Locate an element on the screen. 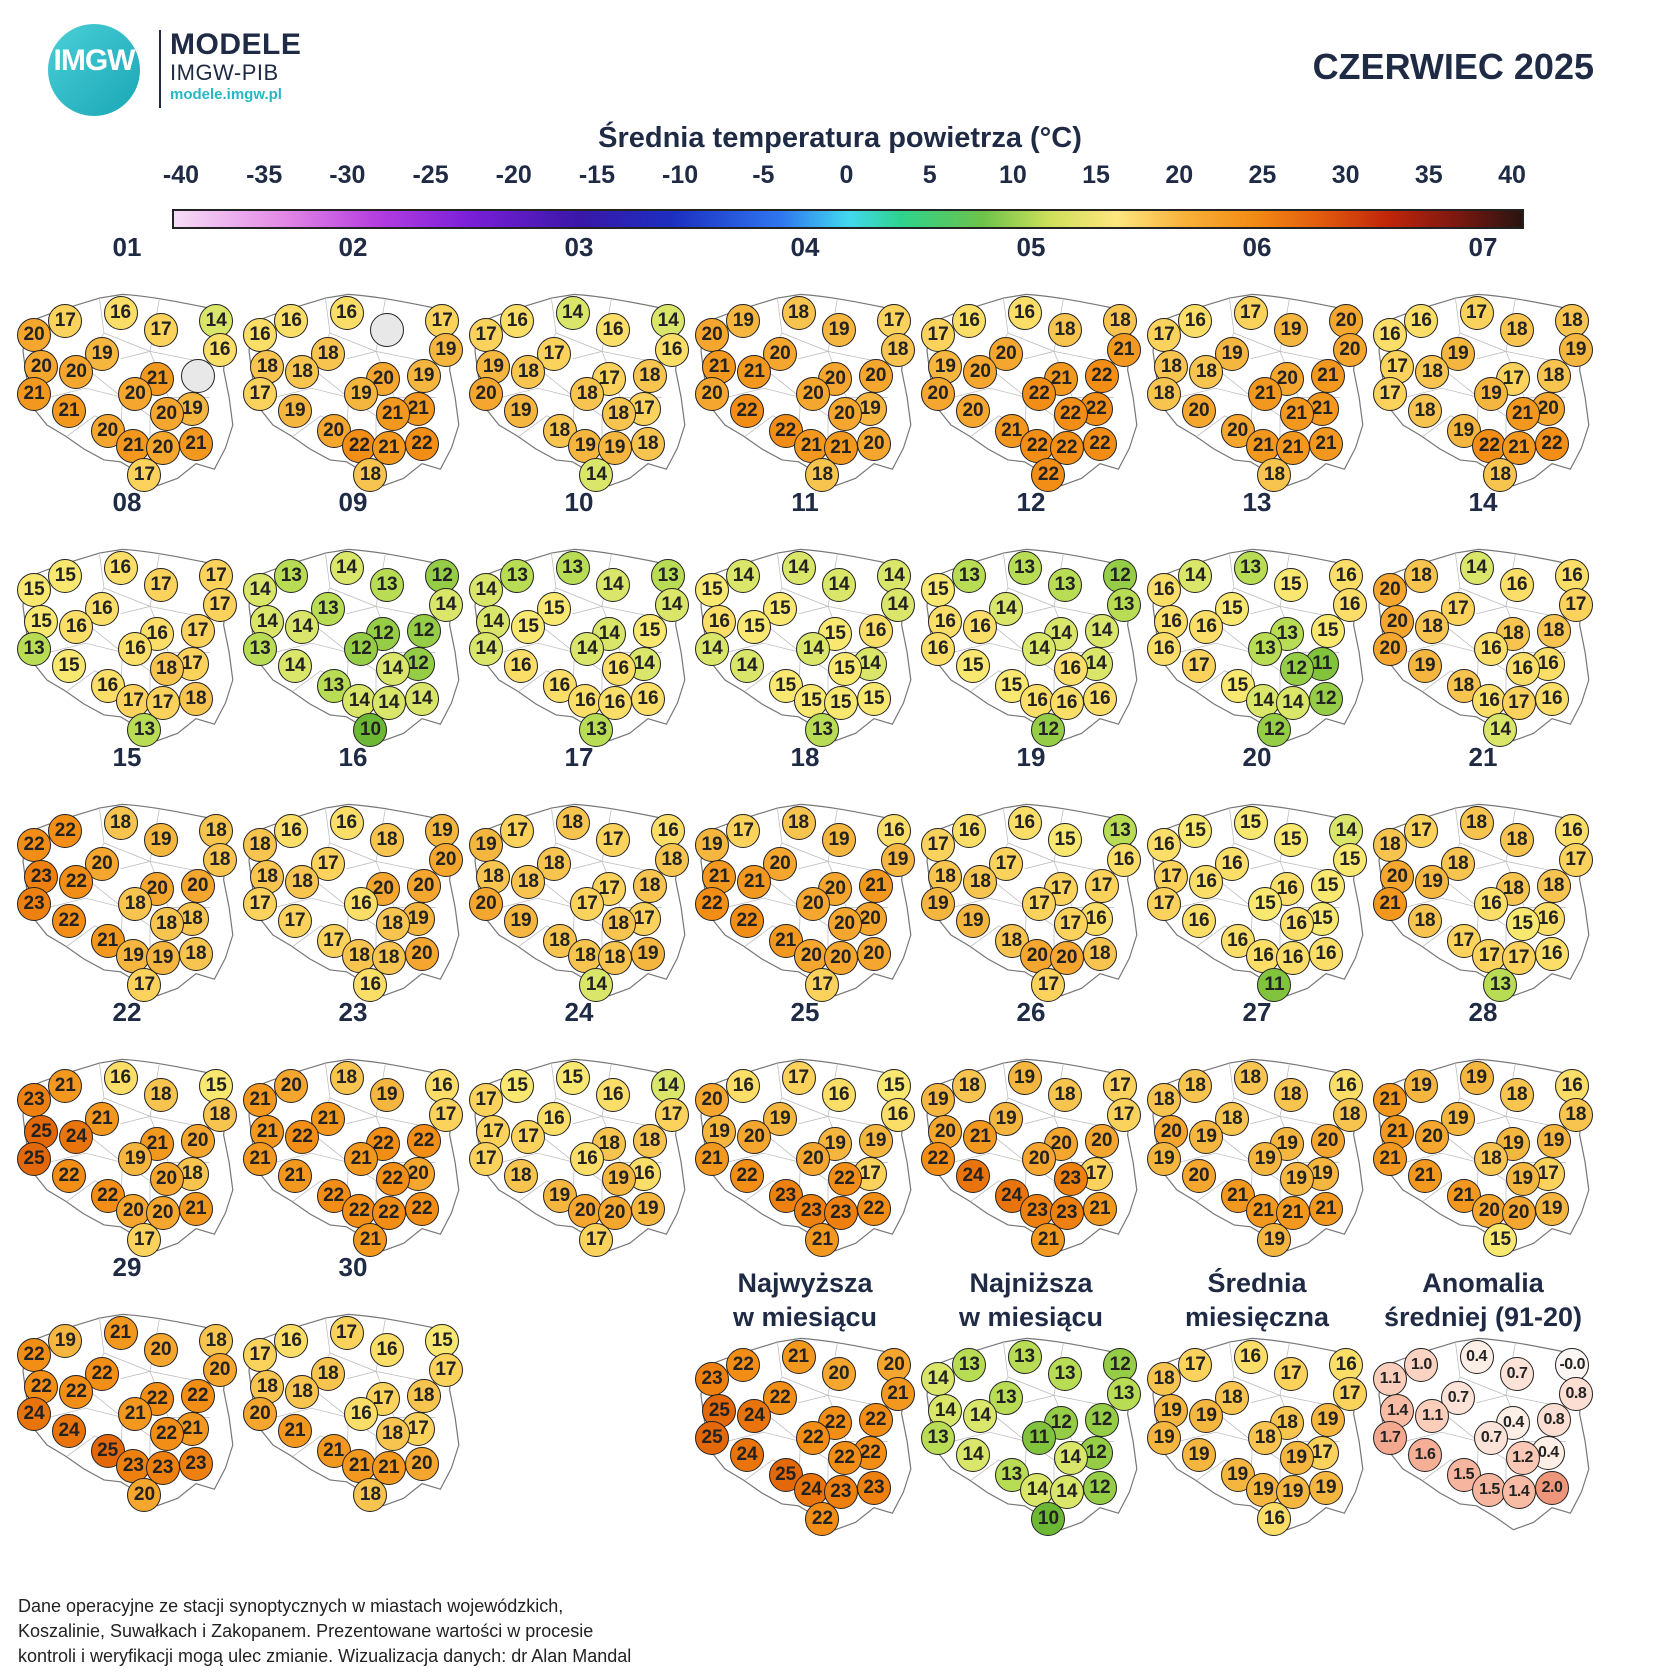 This screenshot has width=1680, height=1680. station-marker: 1.1 is located at coordinates (1390, 1379).